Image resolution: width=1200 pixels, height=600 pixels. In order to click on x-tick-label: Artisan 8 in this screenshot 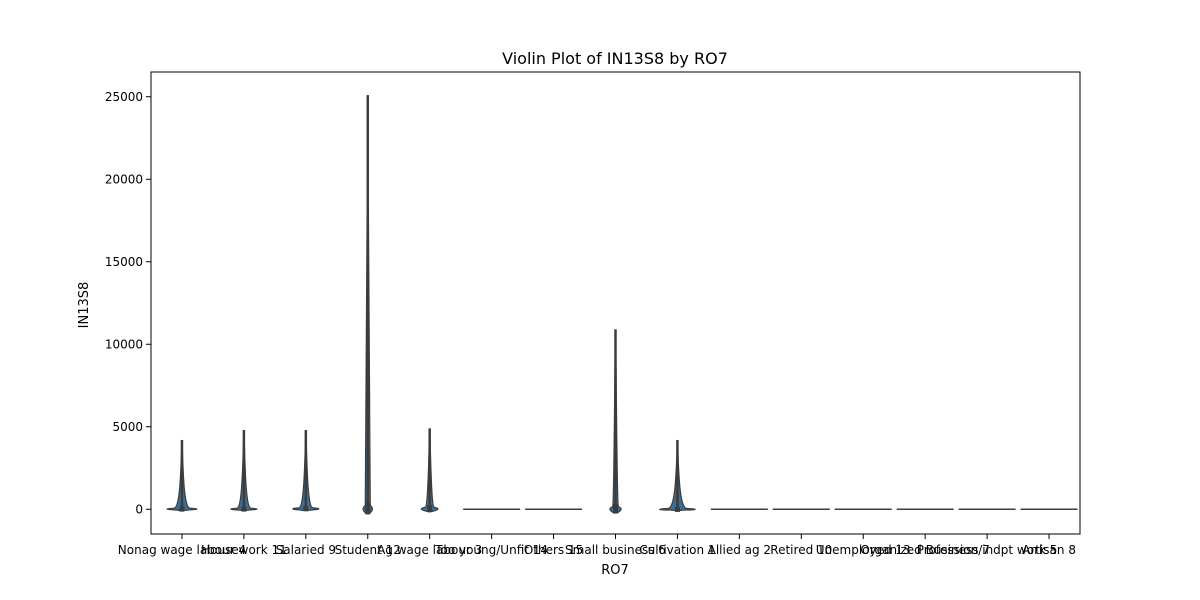, I will do `click(1049, 550)`.